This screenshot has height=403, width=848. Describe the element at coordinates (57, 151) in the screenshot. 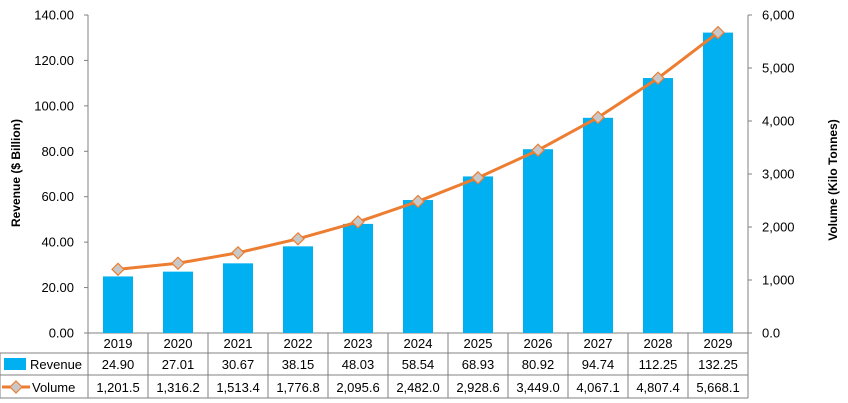

I see `left-tick-label: 80.00` at that location.